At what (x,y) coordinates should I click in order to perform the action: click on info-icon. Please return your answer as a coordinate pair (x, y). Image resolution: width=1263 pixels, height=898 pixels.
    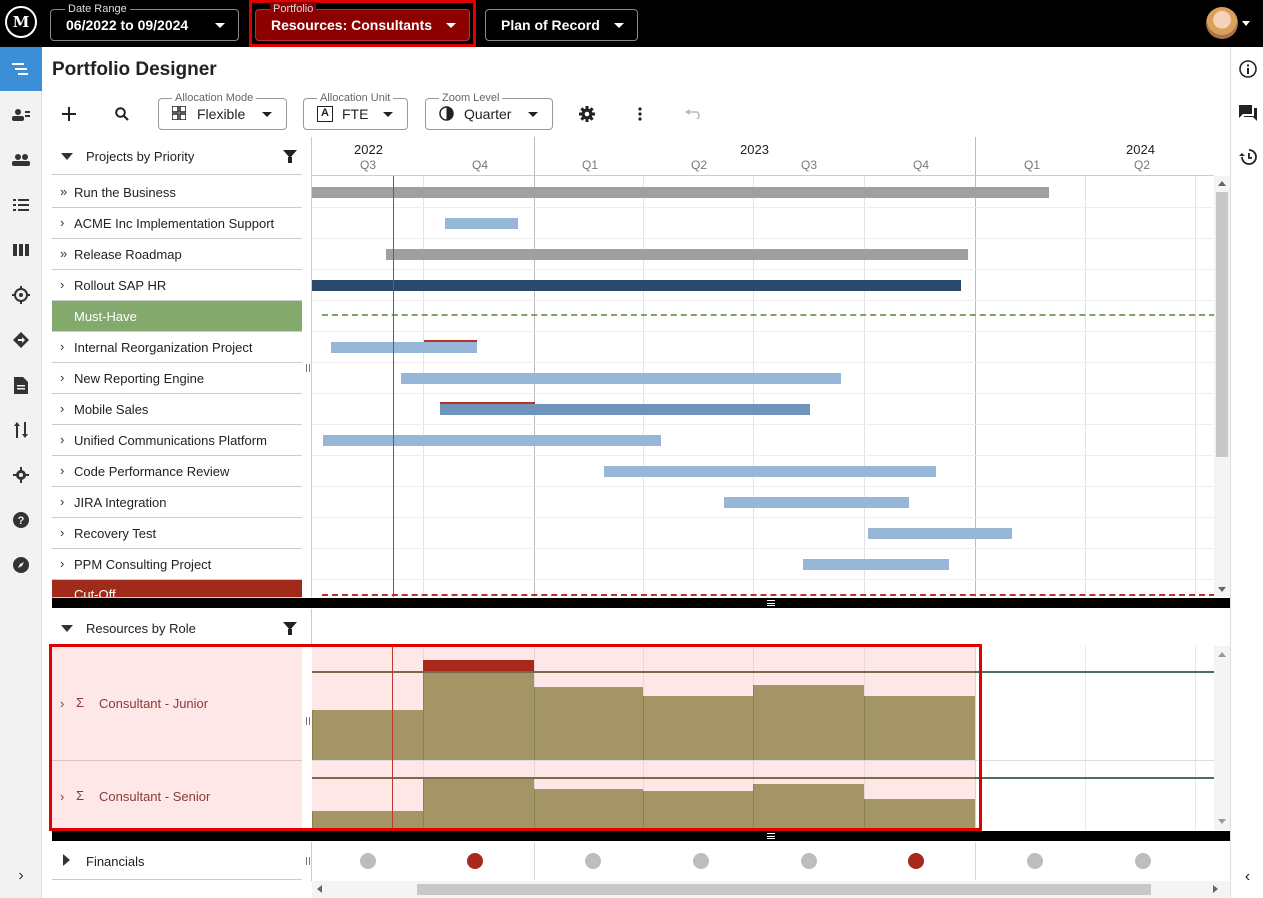
    Looking at the image, I should click on (1247, 69).